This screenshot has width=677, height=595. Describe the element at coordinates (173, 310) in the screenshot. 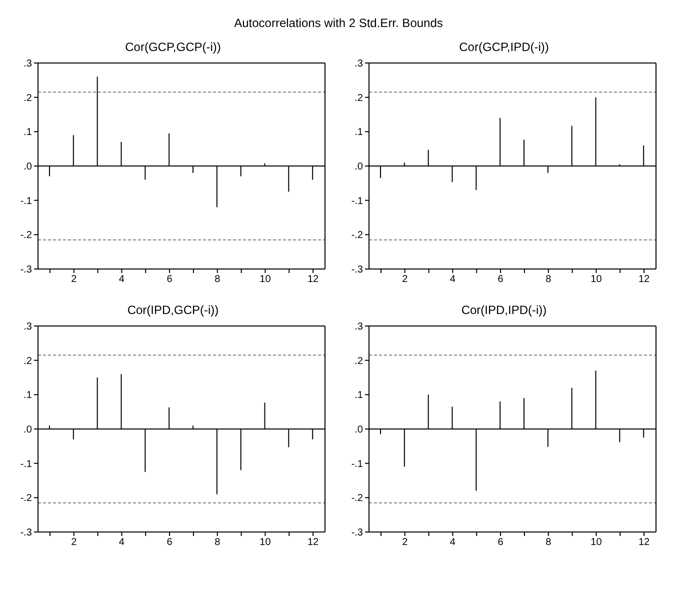

I see `chart-title: Cor(IPD,GCP(-i))` at that location.